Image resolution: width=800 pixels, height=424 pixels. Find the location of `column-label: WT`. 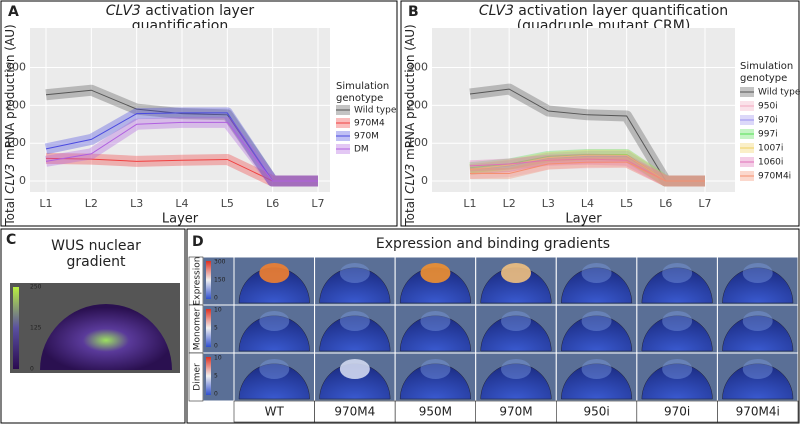

column-label: WT is located at coordinates (275, 412).